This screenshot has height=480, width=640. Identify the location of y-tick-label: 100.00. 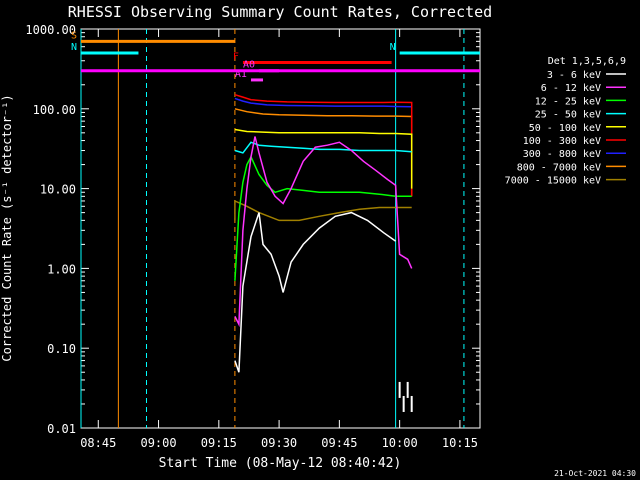
(54, 110).